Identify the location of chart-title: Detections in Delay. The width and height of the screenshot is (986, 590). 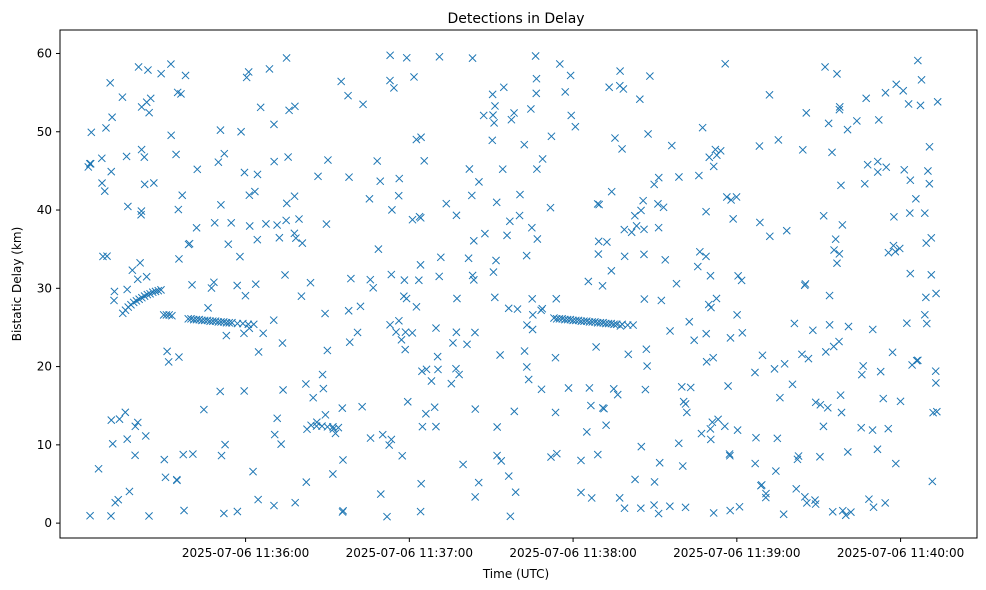
(515, 19).